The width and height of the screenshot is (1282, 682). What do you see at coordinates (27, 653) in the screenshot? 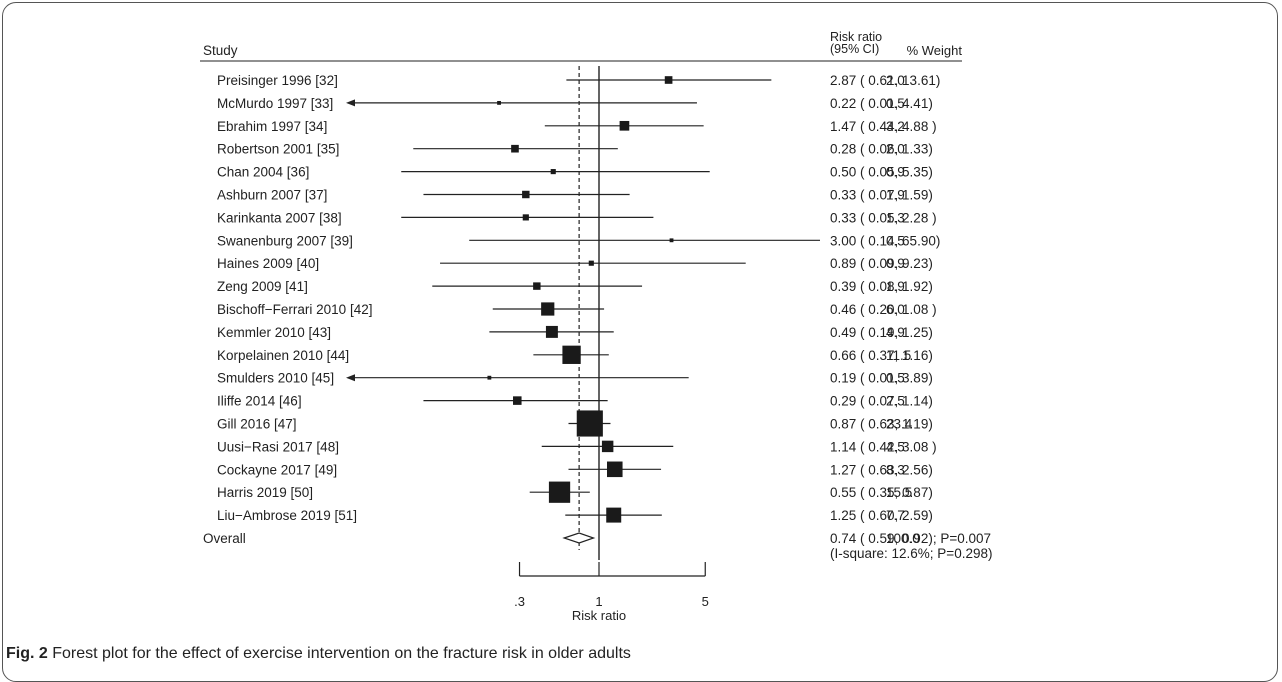
I see `caption-label: Fig. 2` at bounding box center [27, 653].